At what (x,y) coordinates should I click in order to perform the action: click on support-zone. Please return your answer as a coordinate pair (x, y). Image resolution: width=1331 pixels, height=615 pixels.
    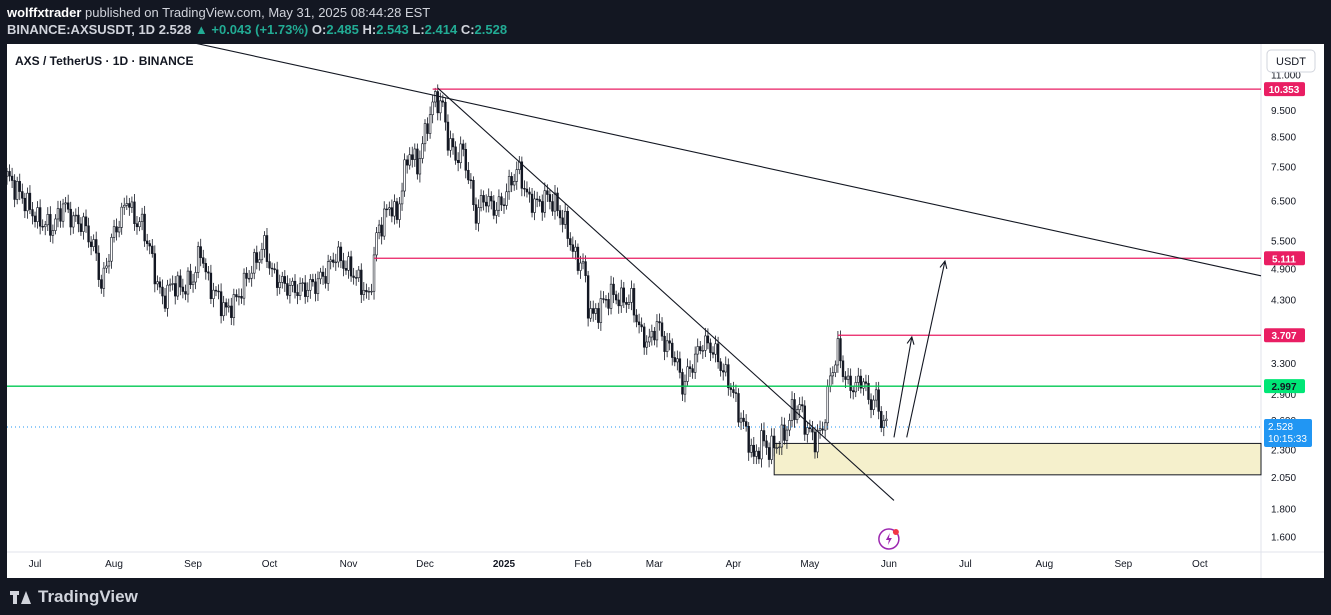
    Looking at the image, I should click on (1017, 459).